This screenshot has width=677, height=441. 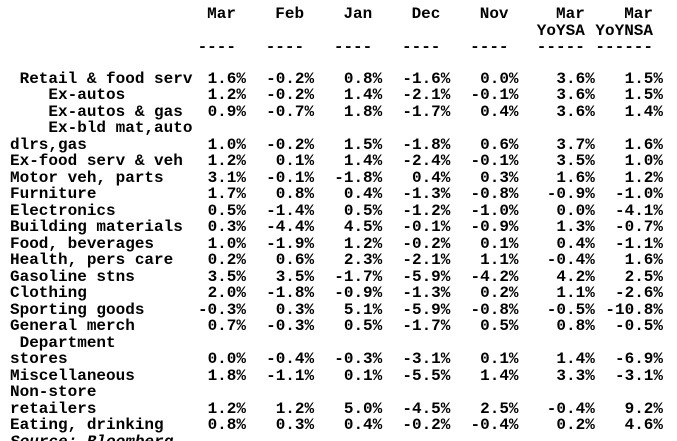 What do you see at coordinates (336, 47) in the screenshot?
I see `column-dash-rule: ---- ---- ---- ---- ---- ----- ------` at bounding box center [336, 47].